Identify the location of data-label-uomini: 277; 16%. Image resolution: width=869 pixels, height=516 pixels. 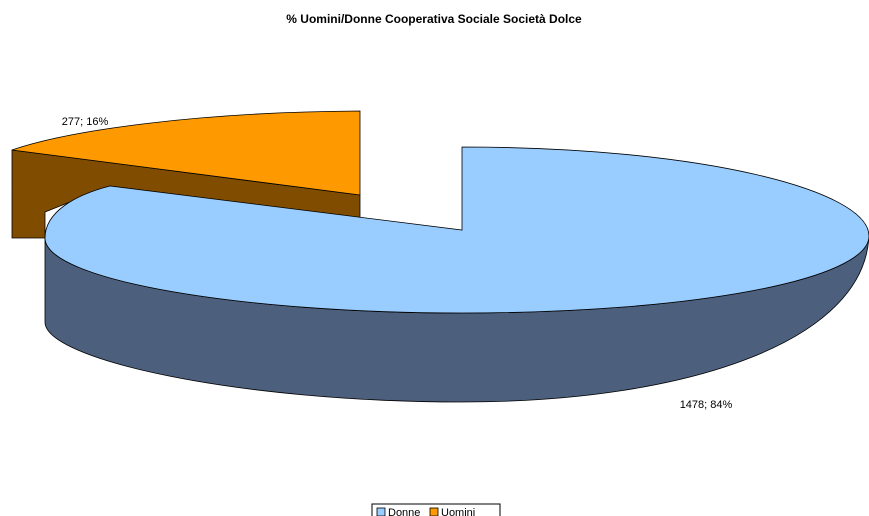
(85, 122).